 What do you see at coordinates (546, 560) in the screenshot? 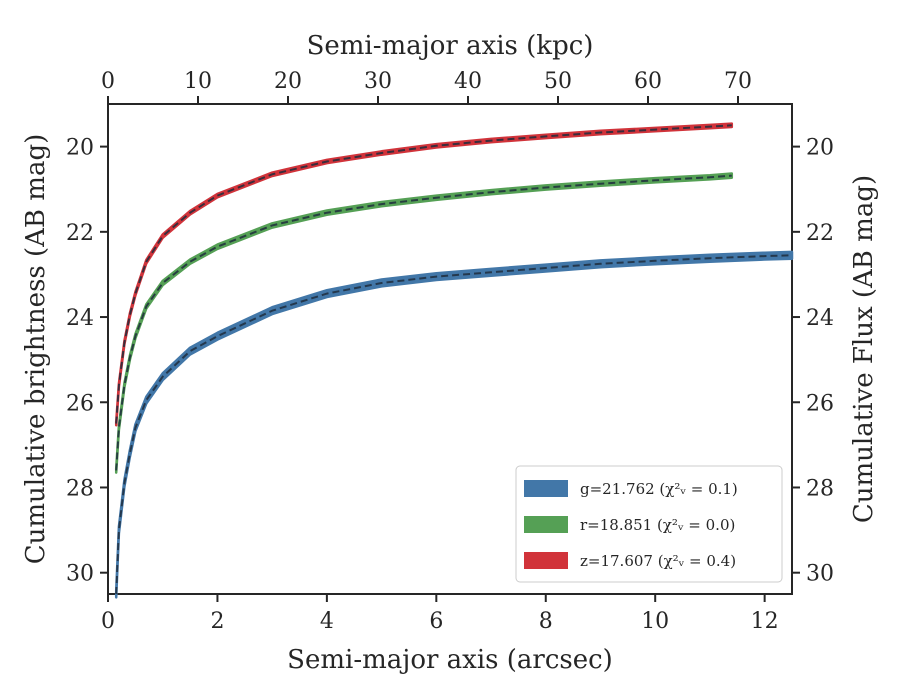
I see `legend-swatch-z` at bounding box center [546, 560].